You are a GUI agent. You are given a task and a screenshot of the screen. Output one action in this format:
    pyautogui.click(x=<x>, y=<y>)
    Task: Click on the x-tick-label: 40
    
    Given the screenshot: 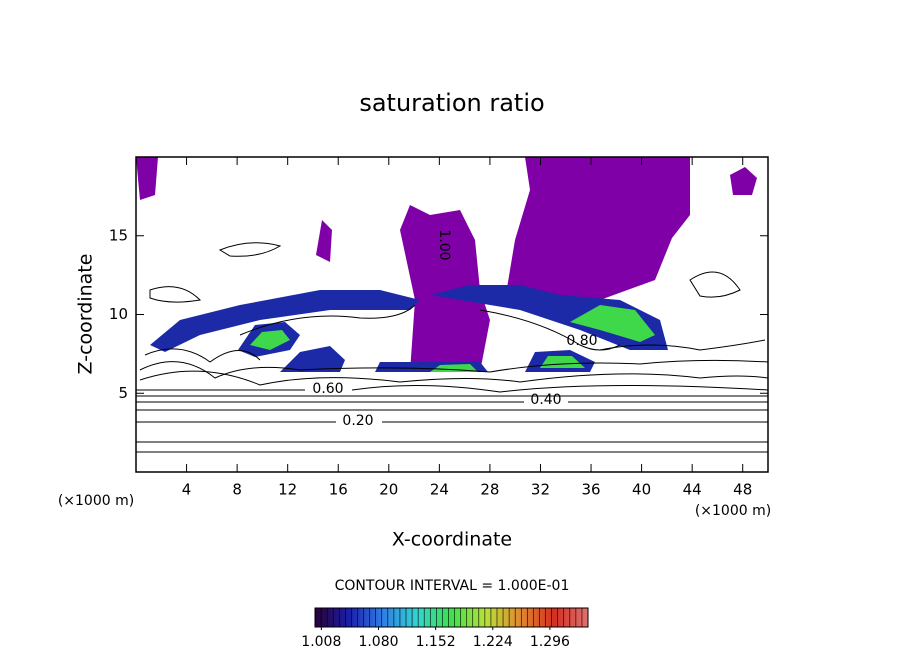 What is the action you would take?
    pyautogui.click(x=641, y=490)
    